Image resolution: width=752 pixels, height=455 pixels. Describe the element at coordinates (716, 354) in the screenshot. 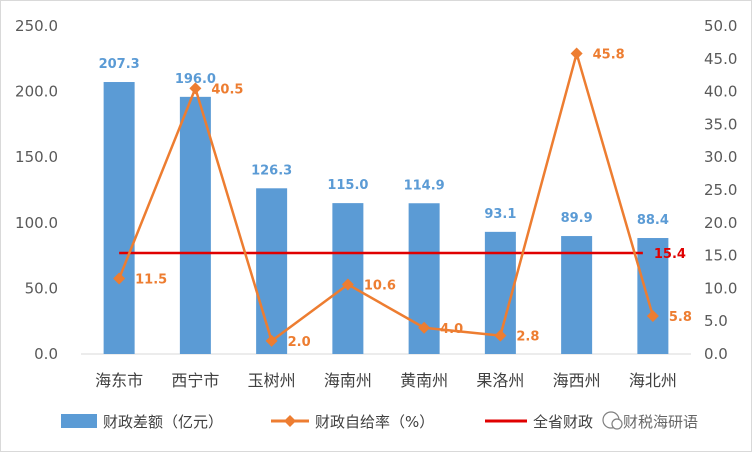

I see `right-tick-label: 0.0` at that location.